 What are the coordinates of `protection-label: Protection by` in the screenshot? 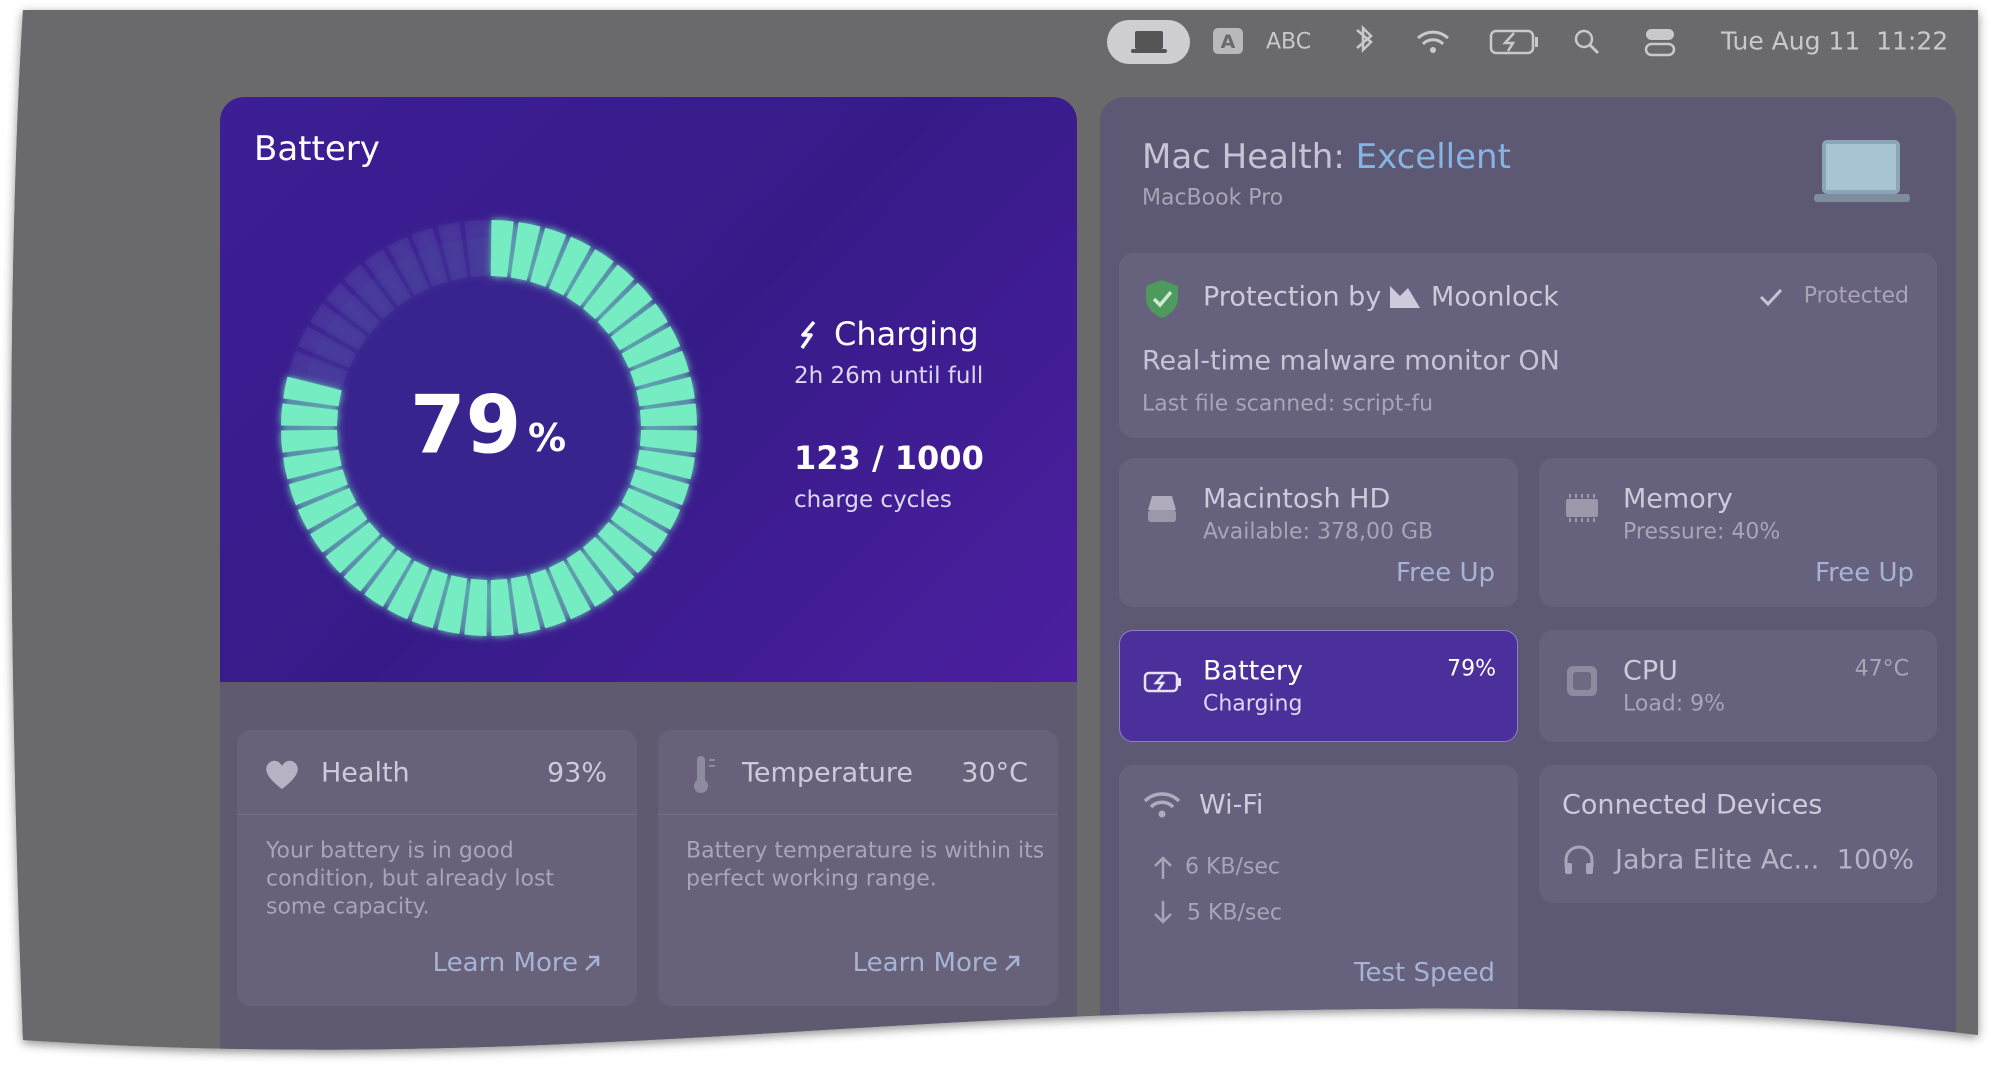 It's located at (1292, 297).